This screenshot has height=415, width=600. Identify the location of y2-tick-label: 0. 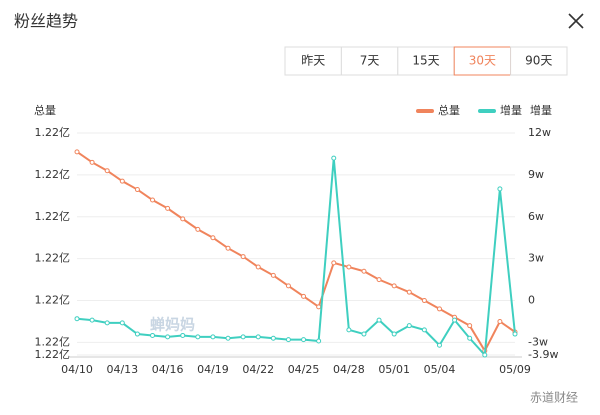
(531, 300).